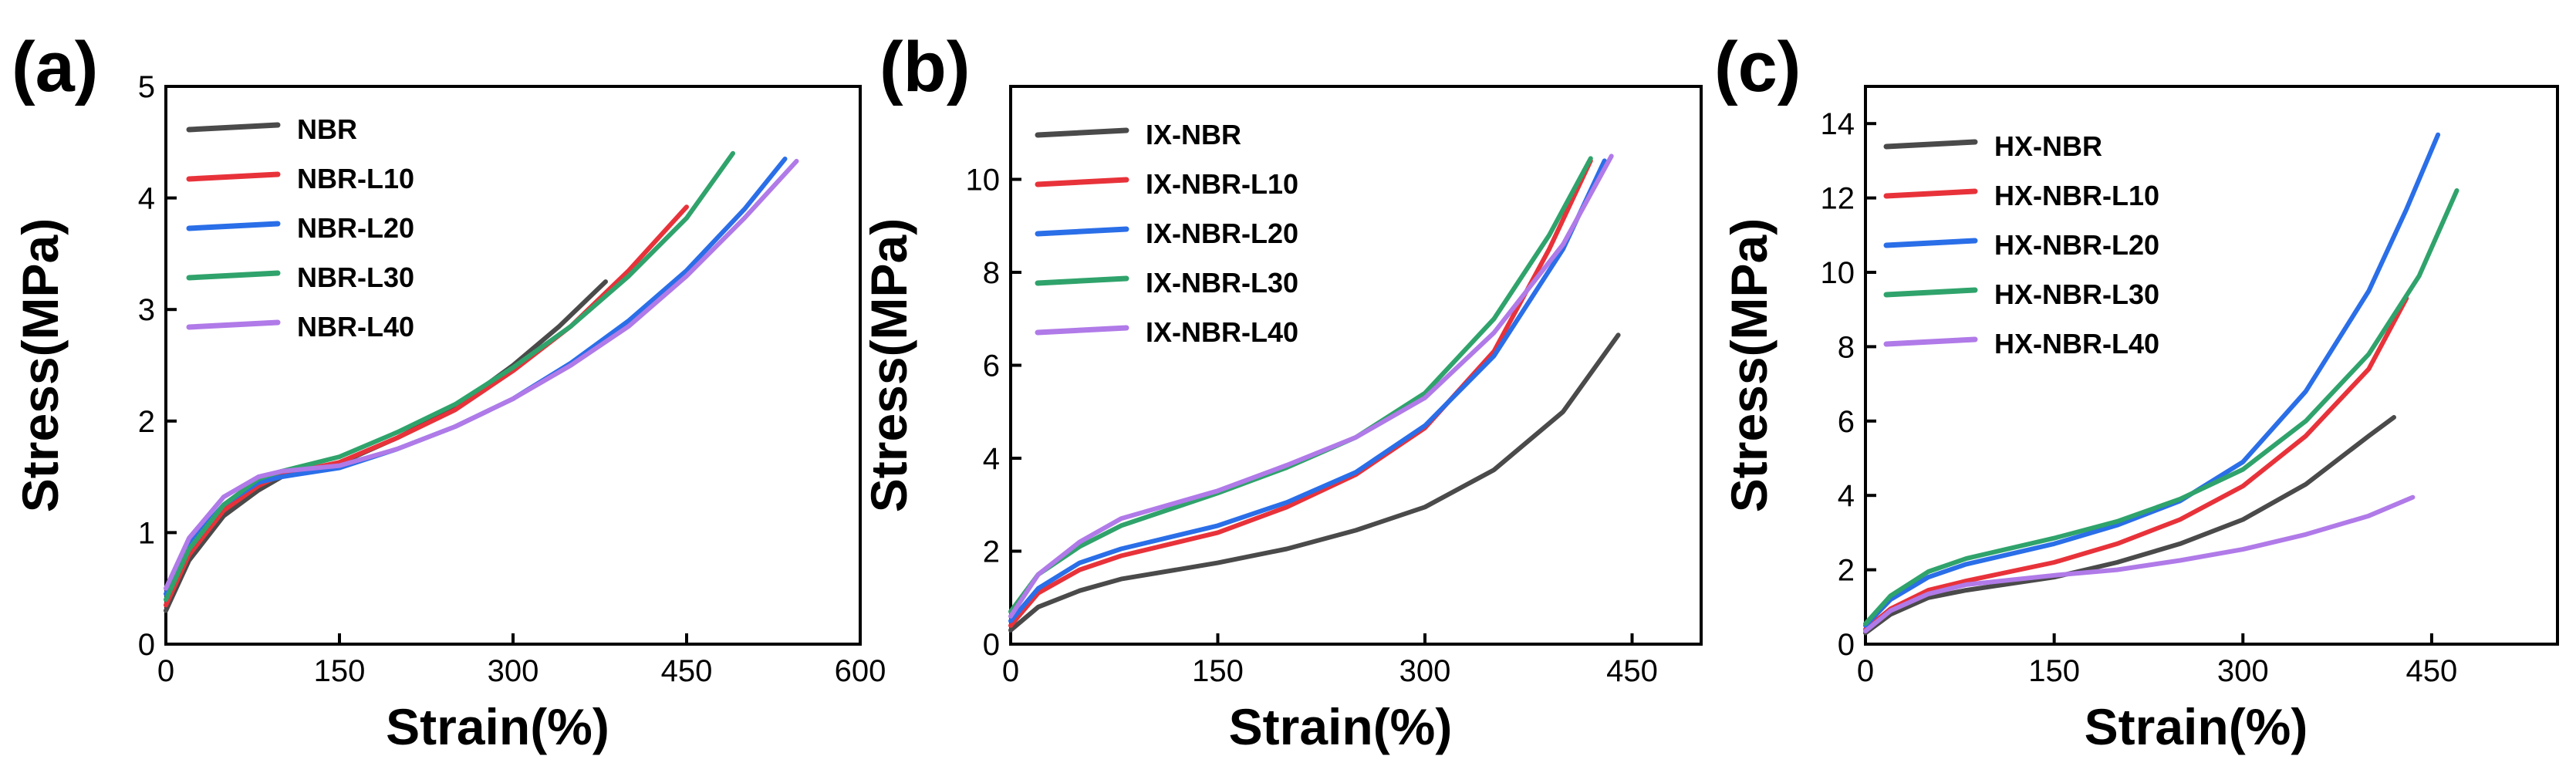 This screenshot has width=2576, height=783. I want to click on legend-label-3-1: HX-NBR, so click(2048, 146).